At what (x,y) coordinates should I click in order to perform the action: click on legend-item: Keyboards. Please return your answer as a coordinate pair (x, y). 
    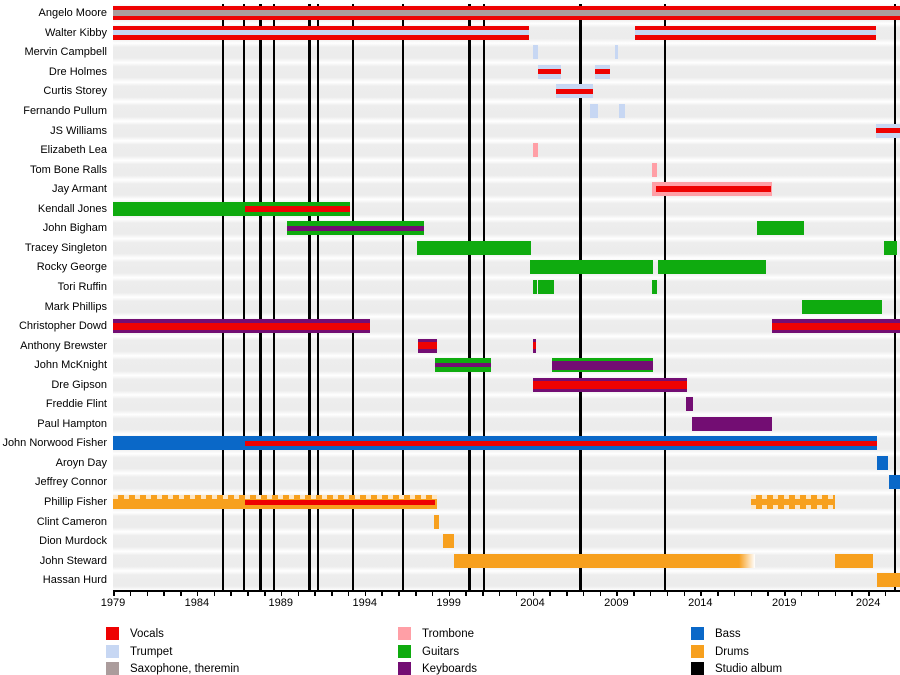
    Looking at the image, I should click on (538, 668).